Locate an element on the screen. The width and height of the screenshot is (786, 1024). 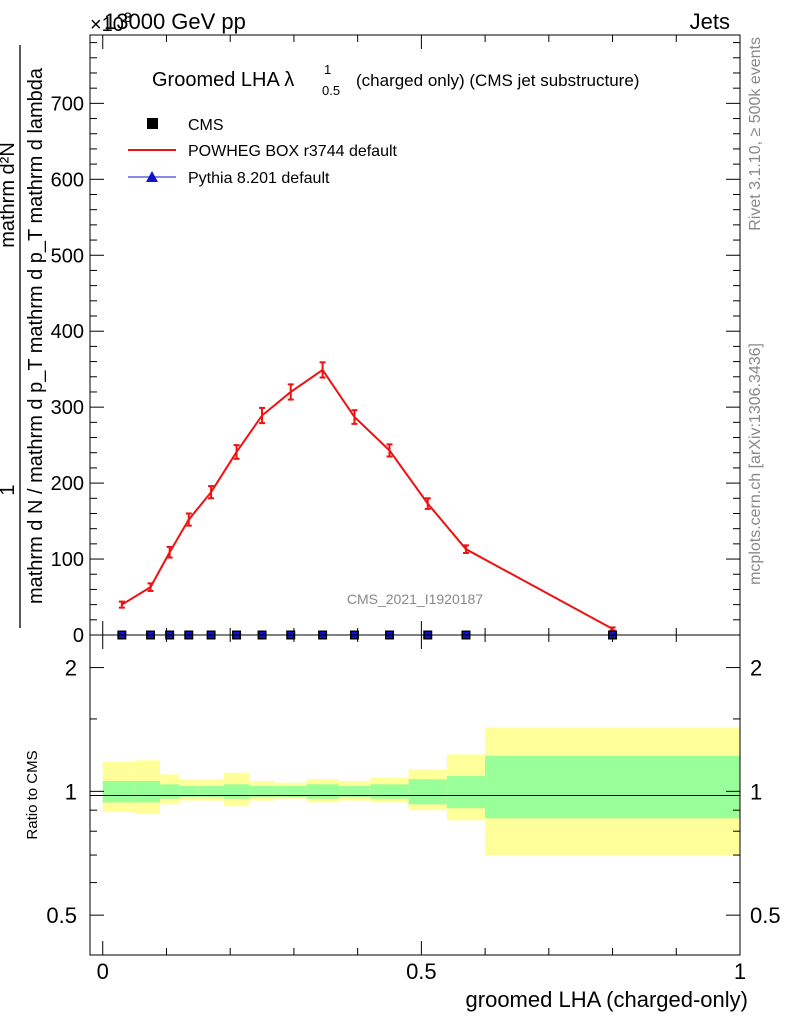
ratio-y-tick-label: 1 is located at coordinates (71, 791).